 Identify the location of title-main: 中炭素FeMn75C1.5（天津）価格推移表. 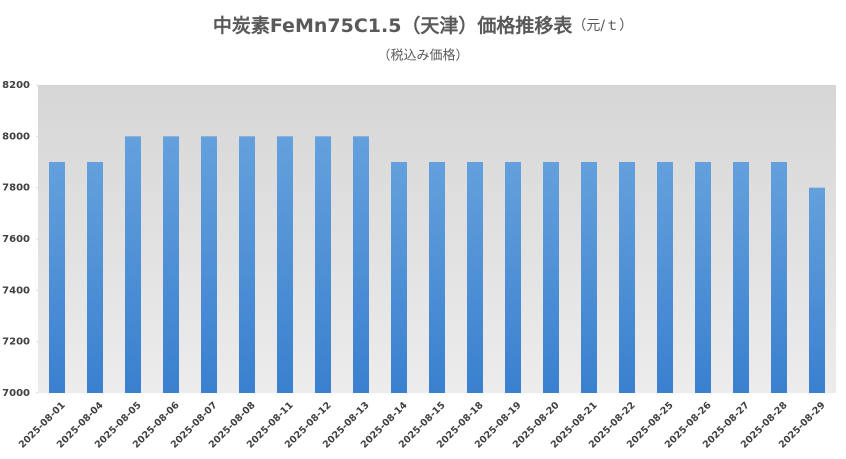
(393, 25).